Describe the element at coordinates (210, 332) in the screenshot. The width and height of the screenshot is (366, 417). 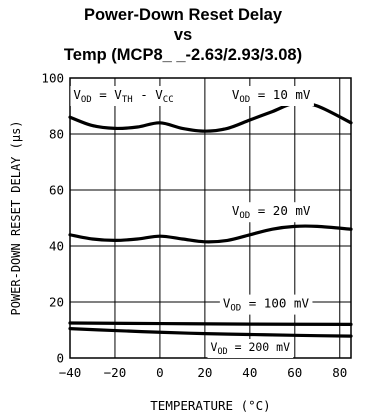
I see `series-line-200mv` at that location.